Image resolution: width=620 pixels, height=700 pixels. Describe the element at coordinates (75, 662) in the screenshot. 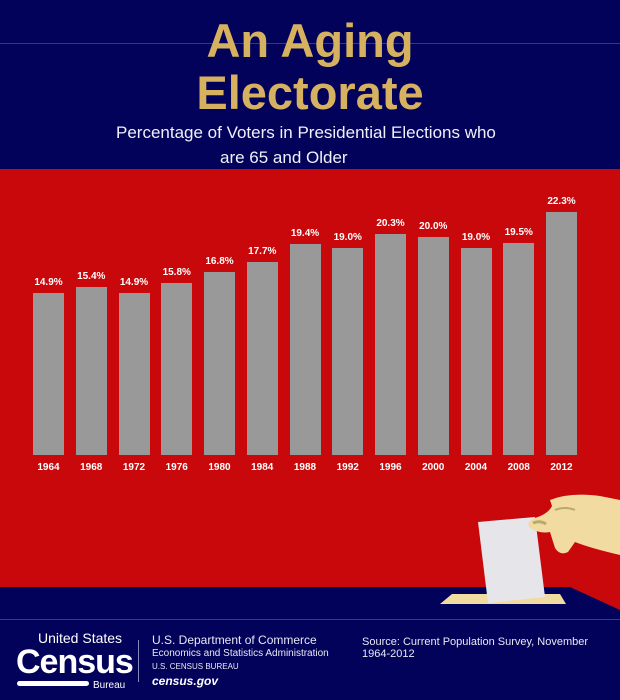

I see `logo-census: Census` at that location.